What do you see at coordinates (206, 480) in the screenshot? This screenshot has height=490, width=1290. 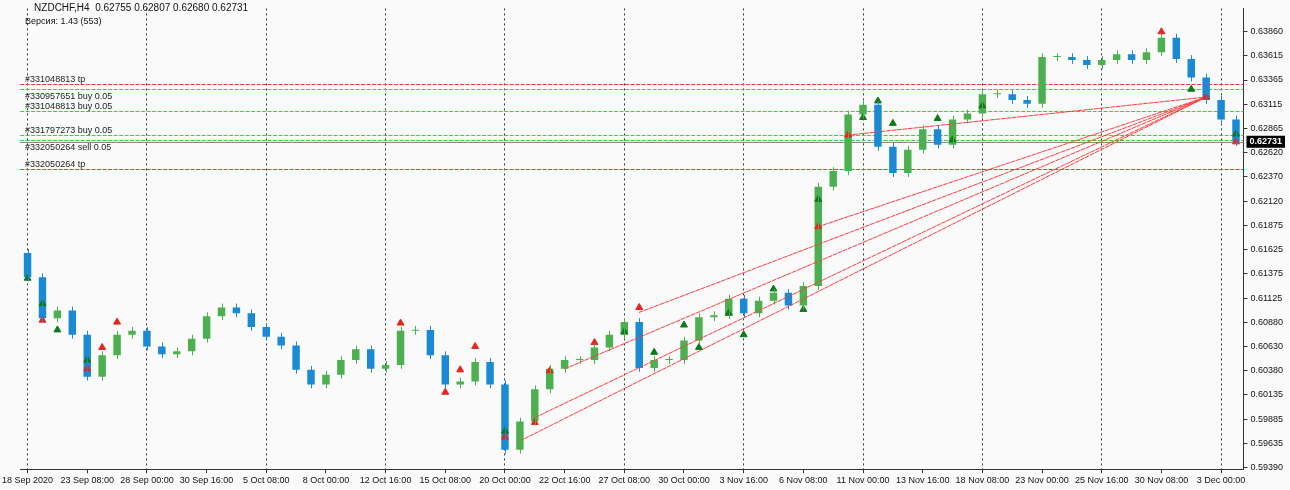 I see `x-tick-label: 30 Sep 16:00` at bounding box center [206, 480].